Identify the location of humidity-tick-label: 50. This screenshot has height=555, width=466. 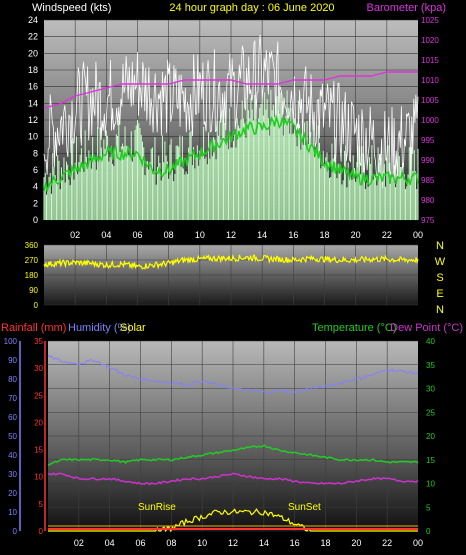
(12, 436).